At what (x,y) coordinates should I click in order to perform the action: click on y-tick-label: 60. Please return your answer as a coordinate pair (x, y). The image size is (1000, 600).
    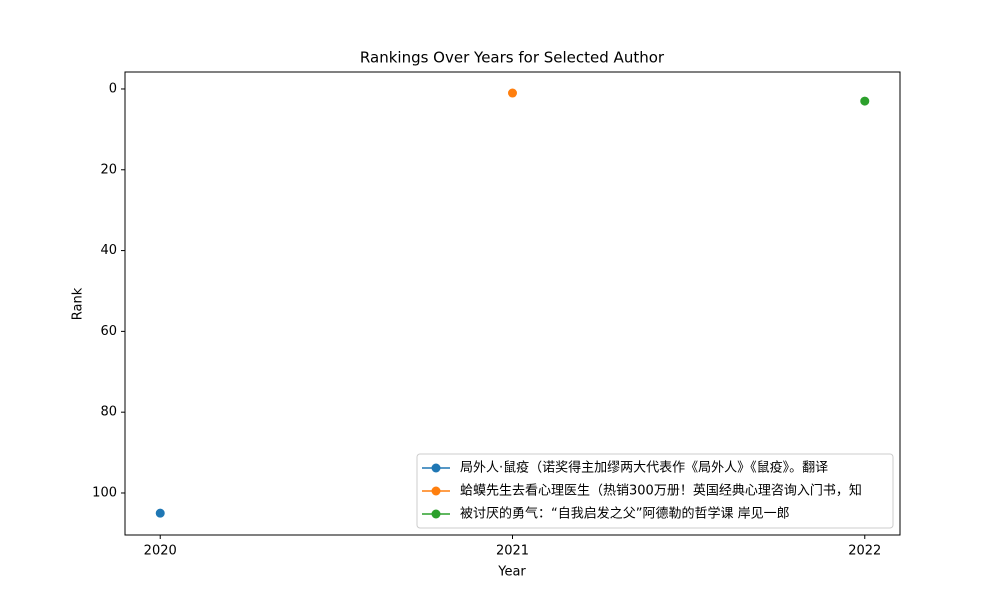
    Looking at the image, I should click on (108, 331).